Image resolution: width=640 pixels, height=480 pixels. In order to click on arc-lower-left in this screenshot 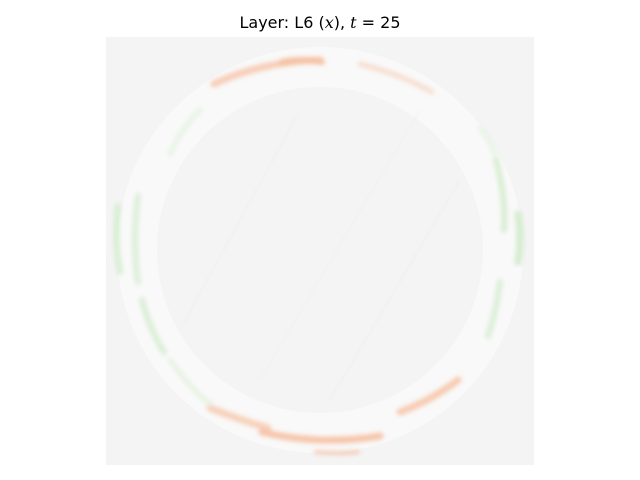, I will do `click(190, 382)`.